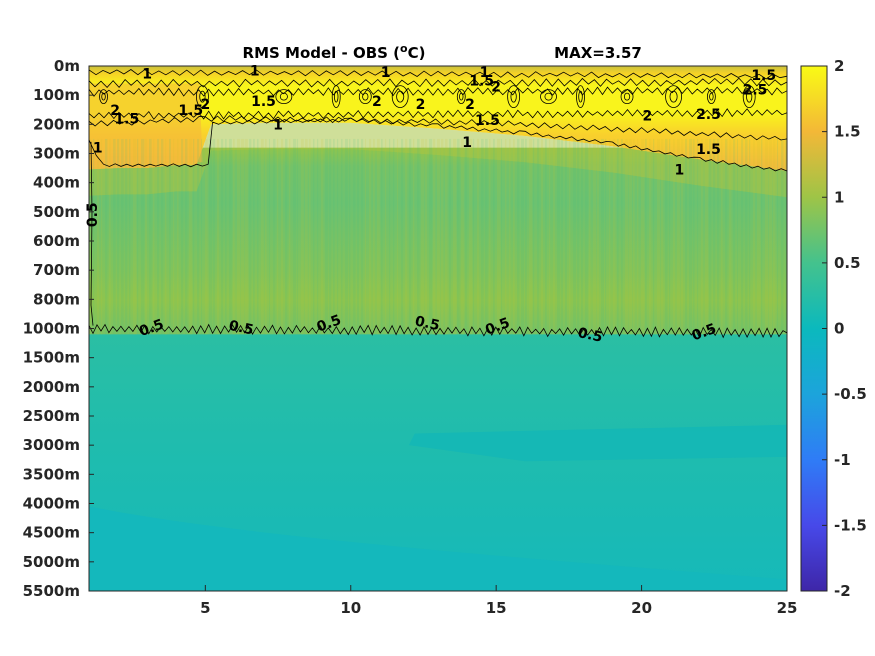 The width and height of the screenshot is (875, 656). I want to click on contour-2-upper, so click(438, 91).